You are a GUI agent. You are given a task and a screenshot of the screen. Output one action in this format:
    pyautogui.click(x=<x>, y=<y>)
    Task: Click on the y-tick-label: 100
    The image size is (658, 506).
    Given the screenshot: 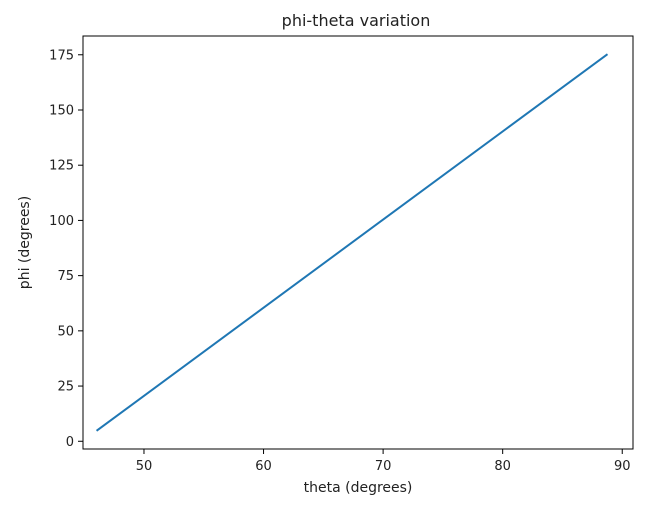 What is the action you would take?
    pyautogui.click(x=61, y=221)
    